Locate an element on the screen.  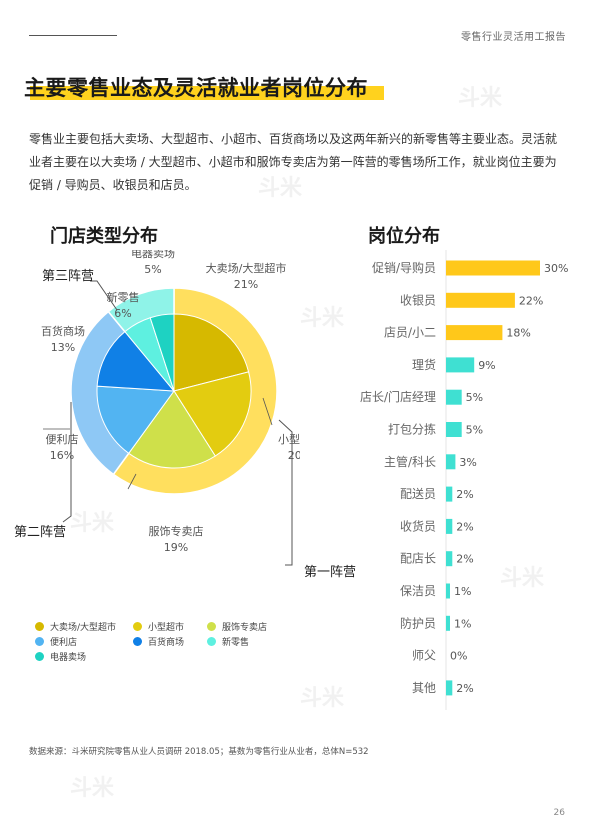
bar-chart-title: 岗位分布 is located at coordinates (404, 236).